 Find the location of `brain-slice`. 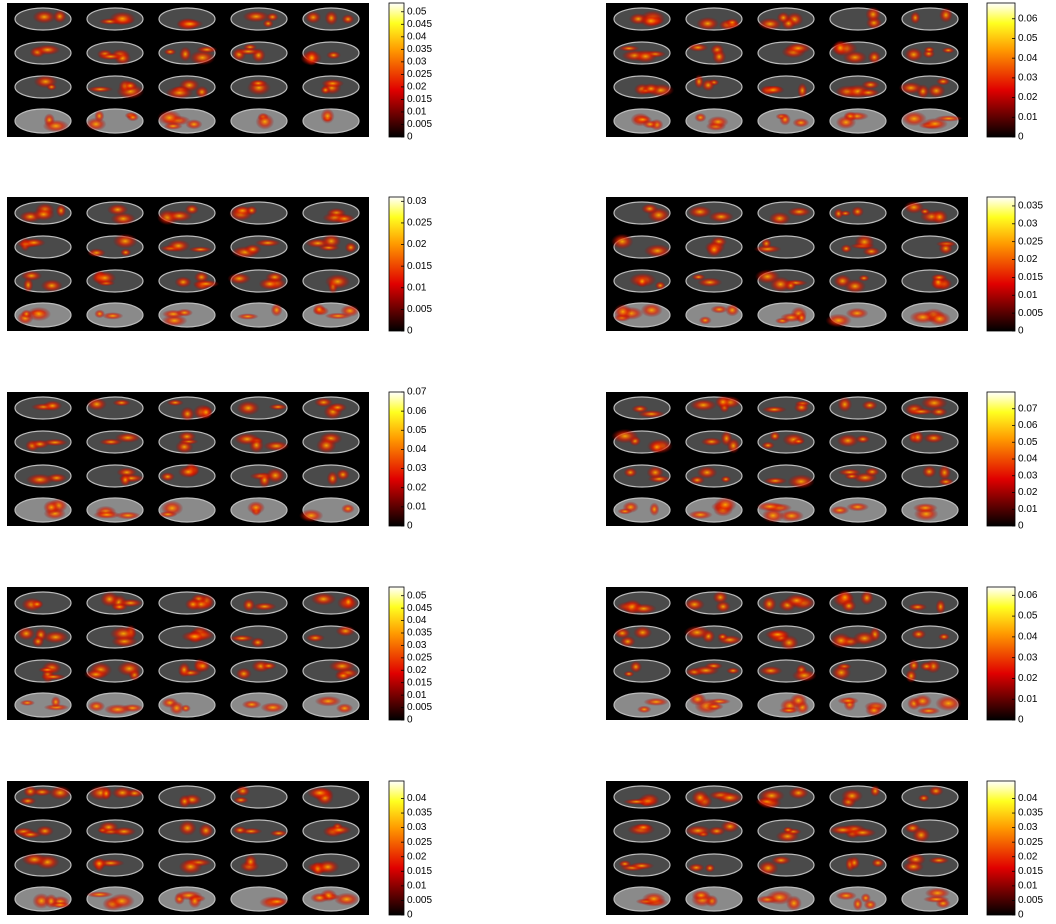

brain-slice is located at coordinates (930, 797).